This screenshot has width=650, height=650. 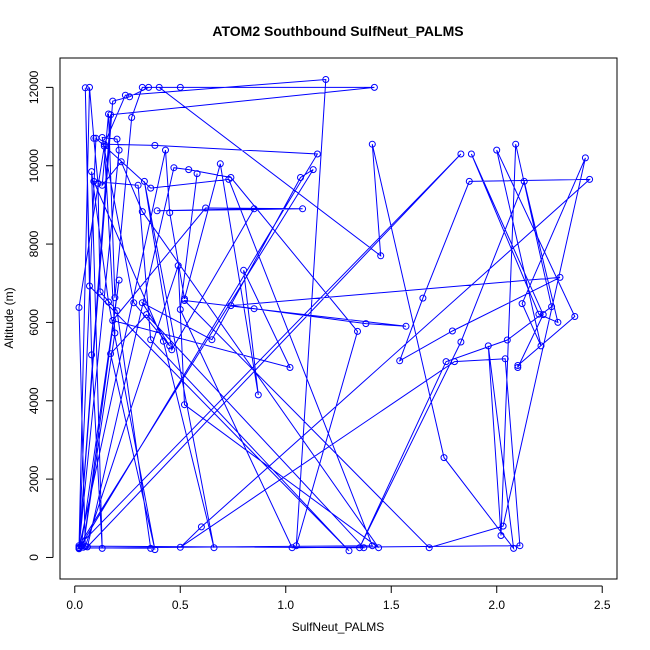 I want to click on y-tick-label: 6000, so click(x=34, y=322).